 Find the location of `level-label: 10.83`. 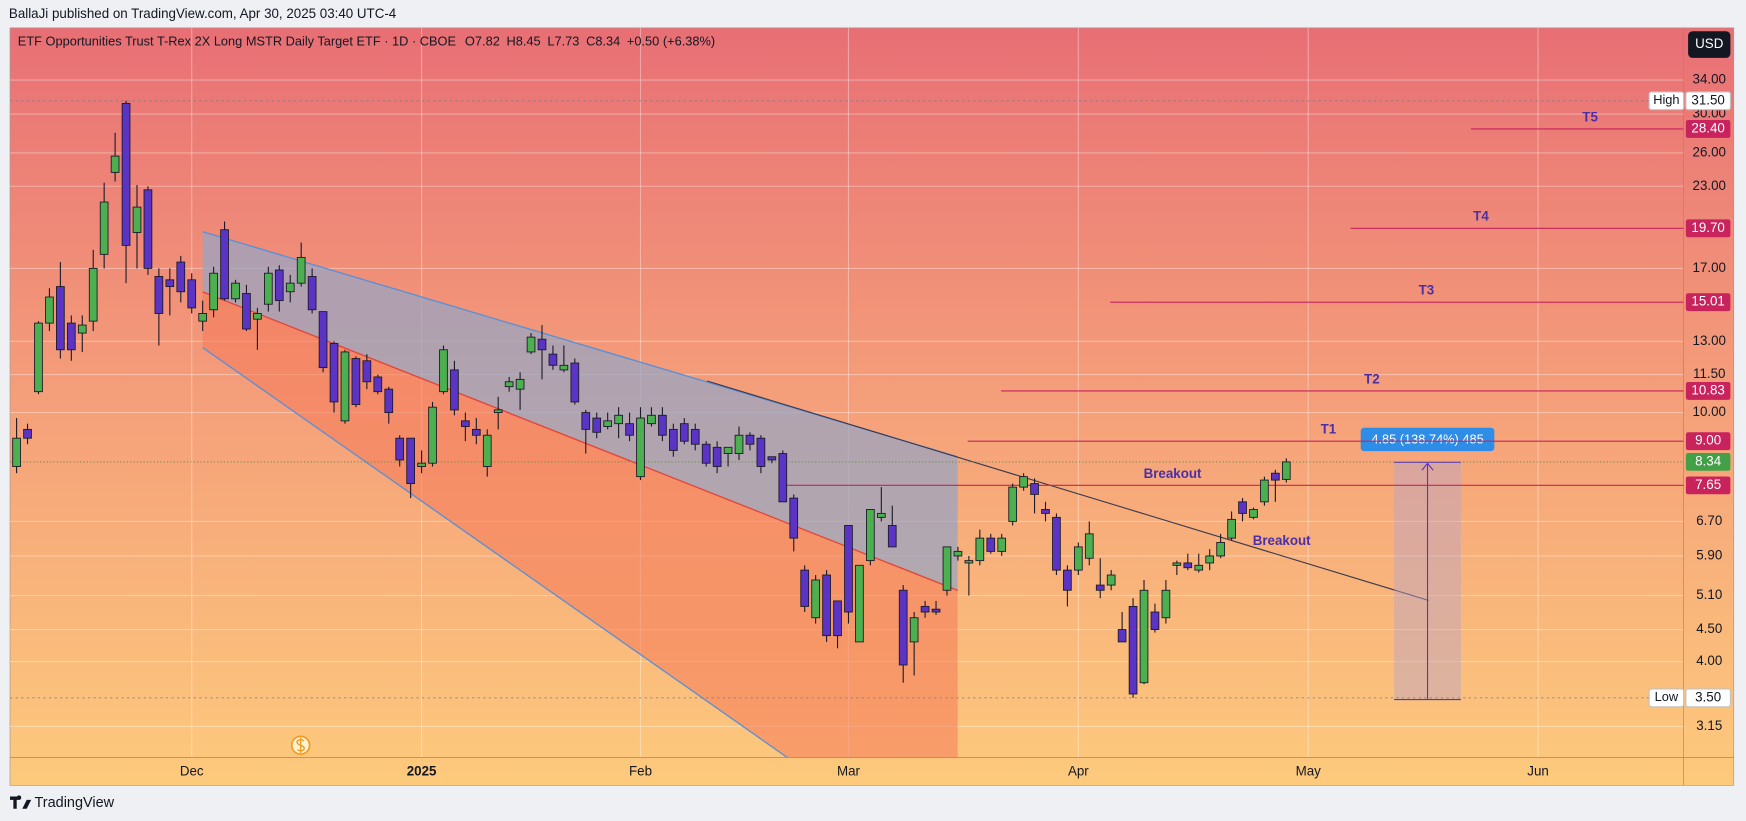

level-label: 10.83 is located at coordinates (1707, 389).